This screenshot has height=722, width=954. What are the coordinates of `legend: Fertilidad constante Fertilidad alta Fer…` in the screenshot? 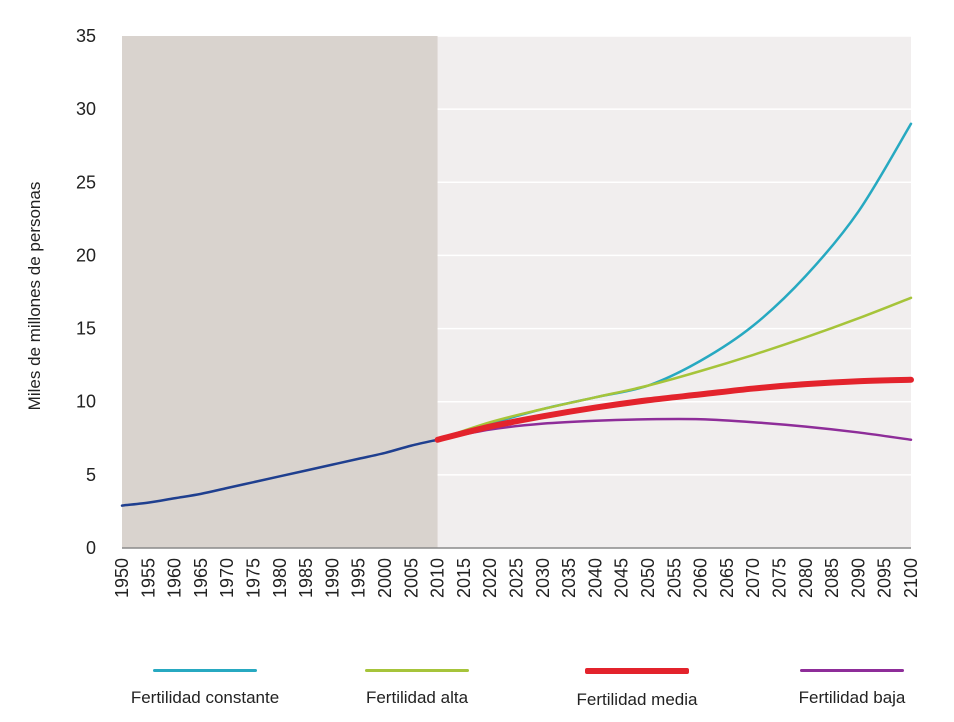 It's located at (477, 685).